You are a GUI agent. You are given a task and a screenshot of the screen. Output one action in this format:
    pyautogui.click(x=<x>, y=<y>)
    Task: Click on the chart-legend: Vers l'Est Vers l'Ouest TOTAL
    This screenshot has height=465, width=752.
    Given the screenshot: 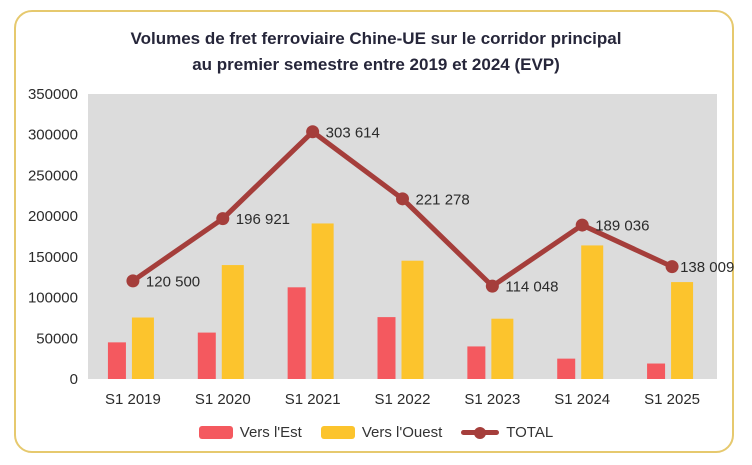 What is the action you would take?
    pyautogui.click(x=376, y=432)
    